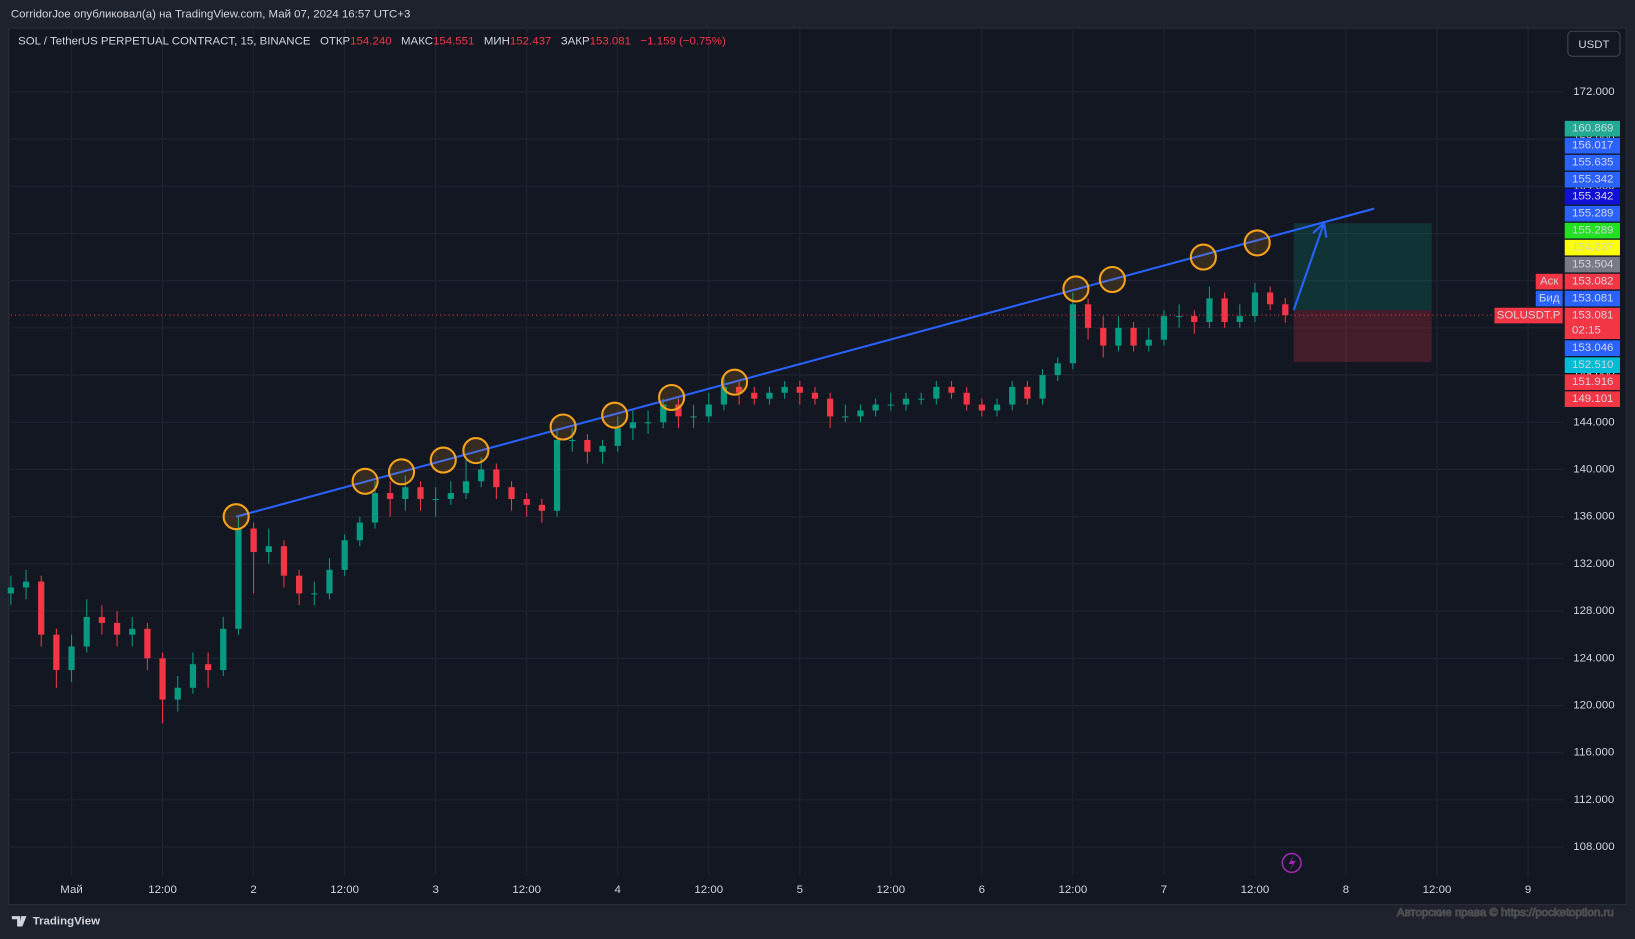 The height and width of the screenshot is (939, 1635). Describe the element at coordinates (575, 42) in the screenshot. I see `legend-label: ЗАКР` at that location.